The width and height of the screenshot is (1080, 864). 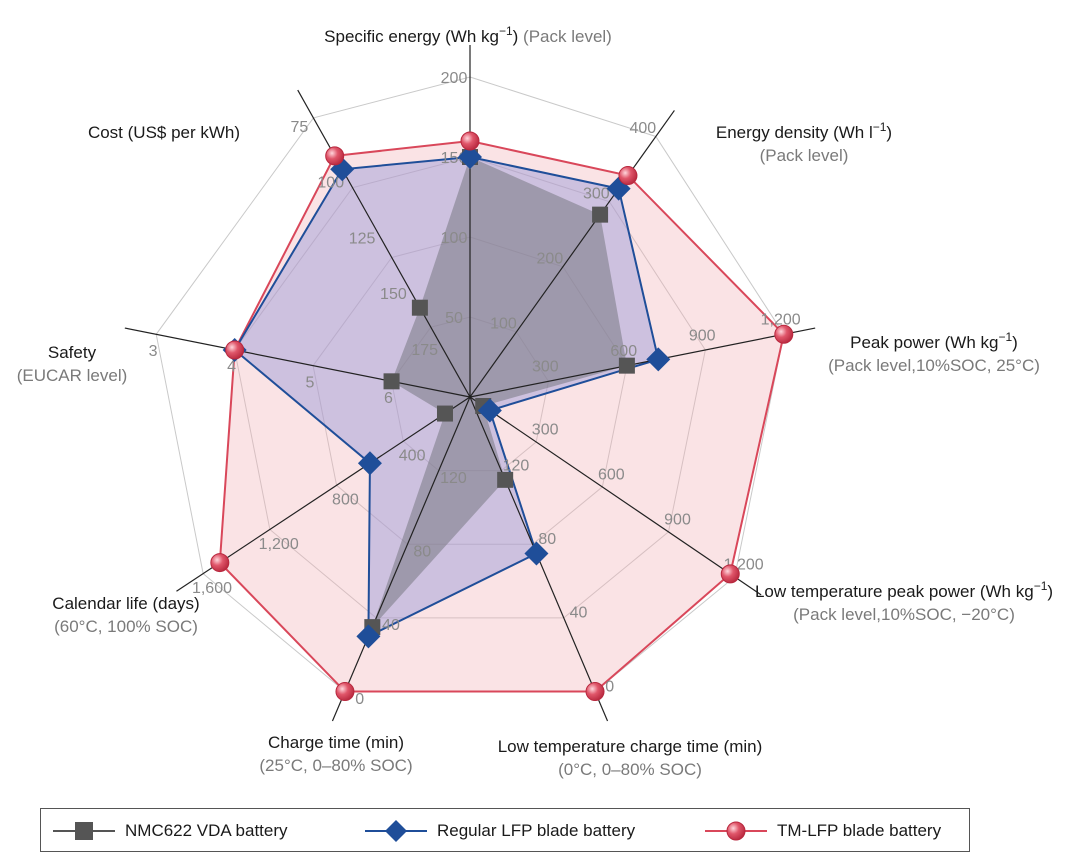 What do you see at coordinates (804, 155) in the screenshot?
I see `axis-subtitle-2: (Pack level)` at bounding box center [804, 155].